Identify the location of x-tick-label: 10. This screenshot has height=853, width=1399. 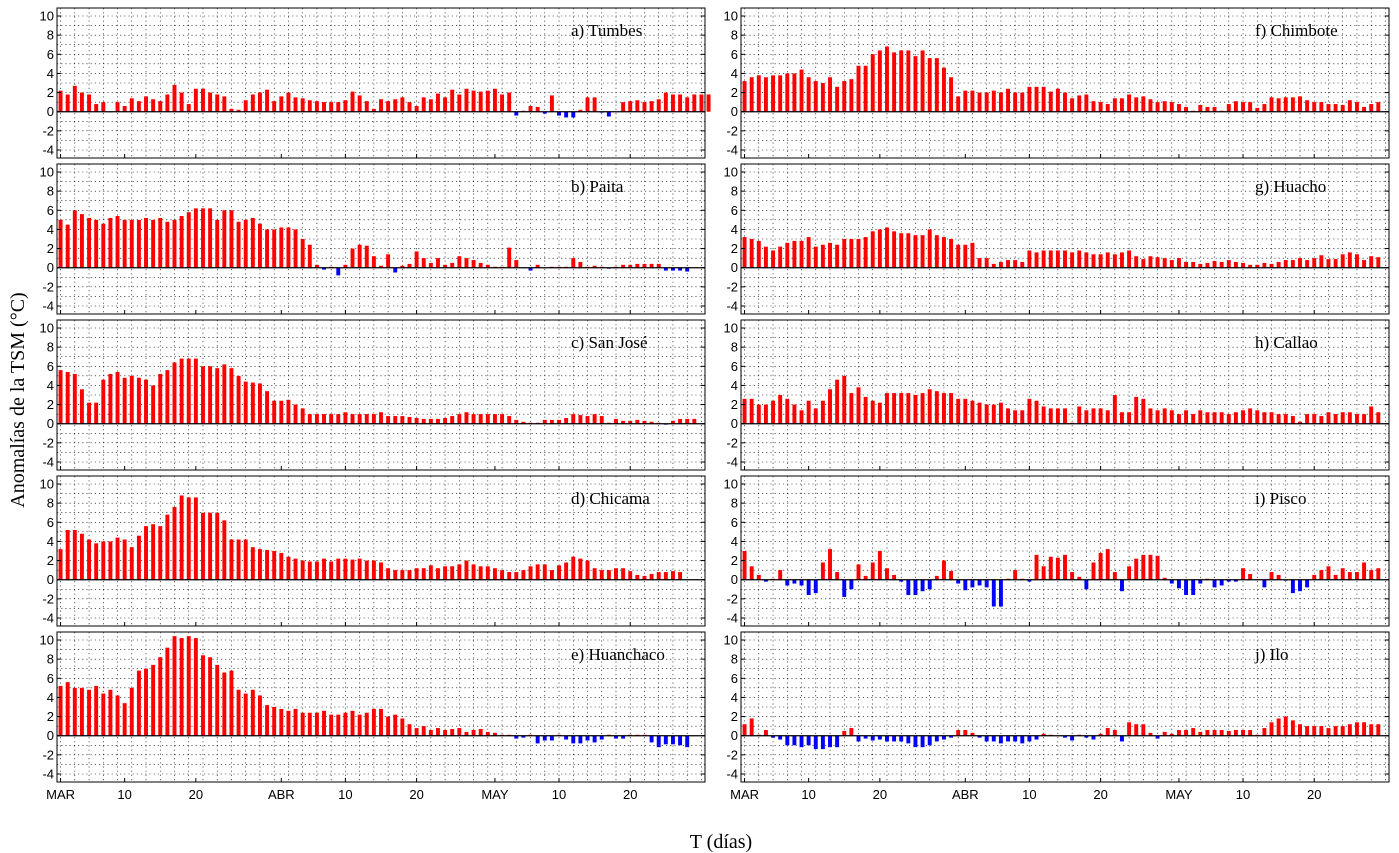
(345, 794).